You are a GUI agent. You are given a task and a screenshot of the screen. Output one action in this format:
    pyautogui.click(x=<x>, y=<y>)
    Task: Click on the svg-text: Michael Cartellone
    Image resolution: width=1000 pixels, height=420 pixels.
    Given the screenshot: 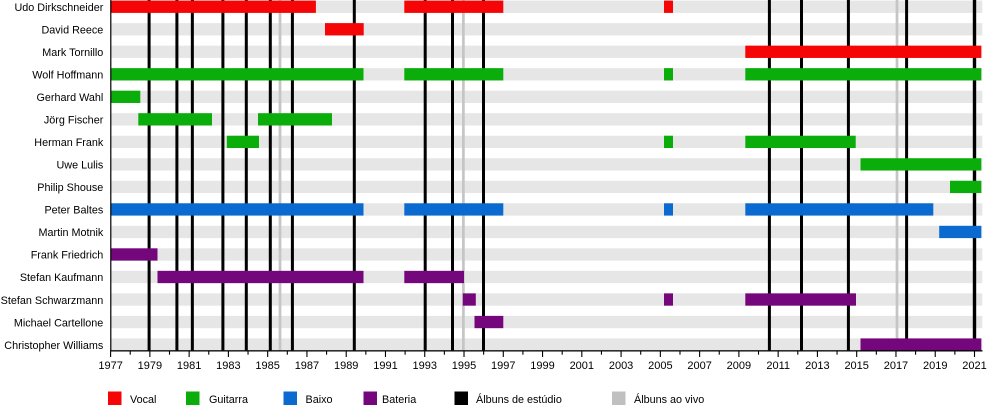 What is the action you would take?
    pyautogui.click(x=58, y=323)
    